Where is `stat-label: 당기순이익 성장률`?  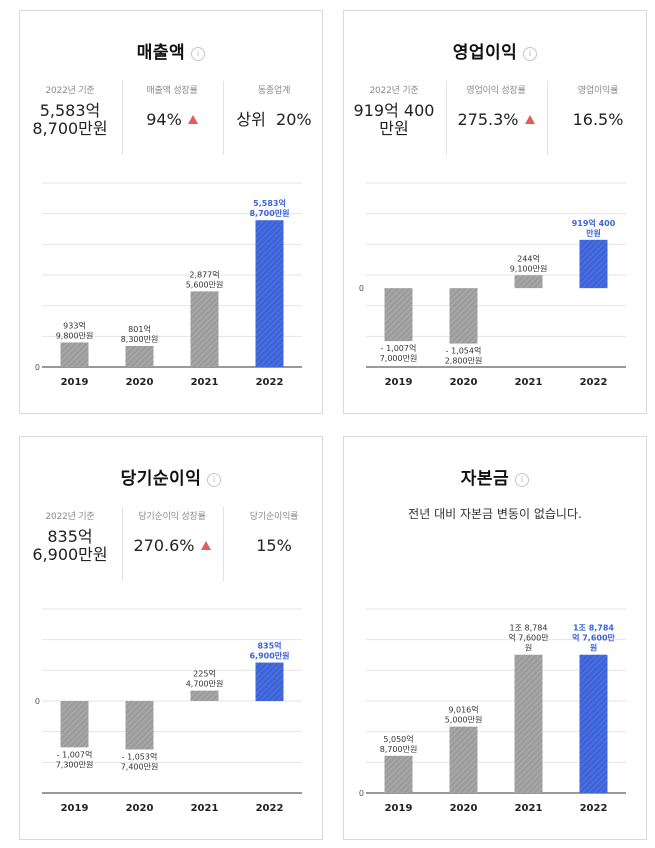 stat-label: 당기순이익 성장률 is located at coordinates (172, 517).